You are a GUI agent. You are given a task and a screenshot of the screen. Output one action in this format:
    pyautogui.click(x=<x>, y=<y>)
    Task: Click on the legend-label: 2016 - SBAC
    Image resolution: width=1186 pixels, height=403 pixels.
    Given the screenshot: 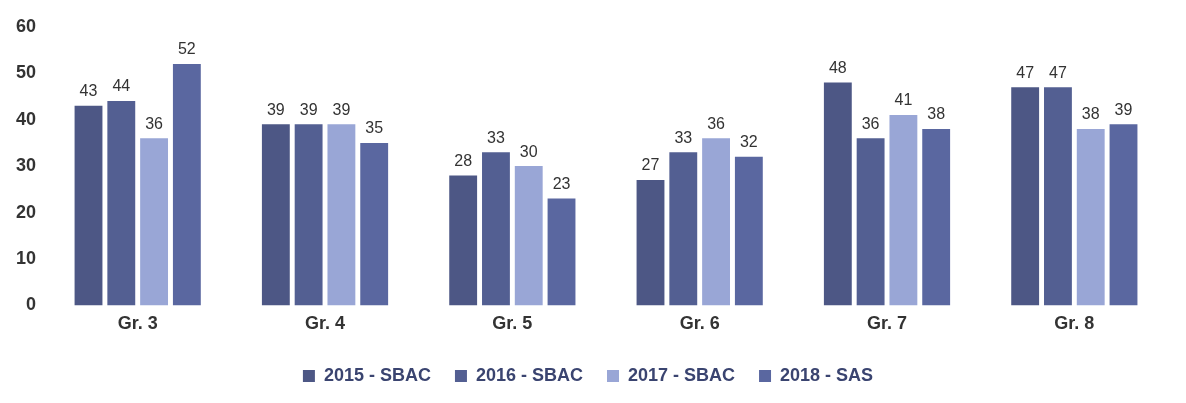 What is the action you would take?
    pyautogui.click(x=529, y=374)
    